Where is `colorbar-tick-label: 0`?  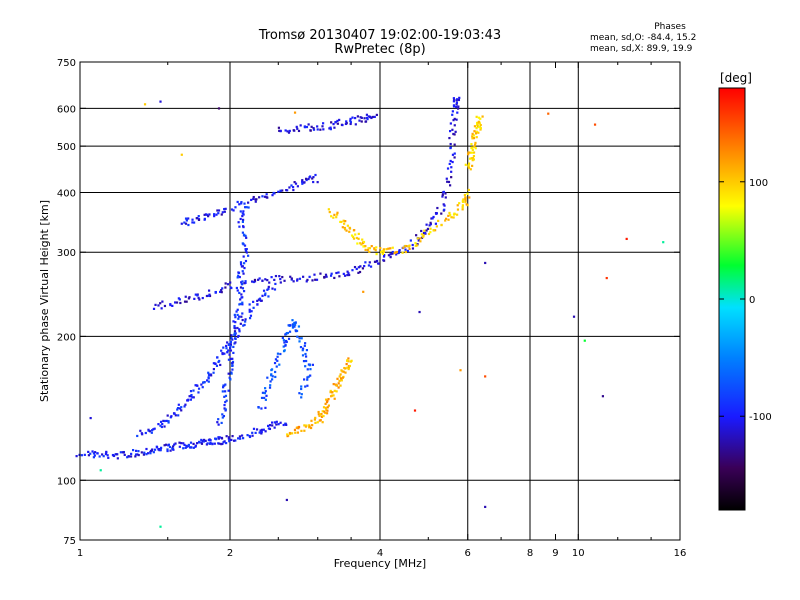
colorbar-tick-label: 0 is located at coordinates (752, 300).